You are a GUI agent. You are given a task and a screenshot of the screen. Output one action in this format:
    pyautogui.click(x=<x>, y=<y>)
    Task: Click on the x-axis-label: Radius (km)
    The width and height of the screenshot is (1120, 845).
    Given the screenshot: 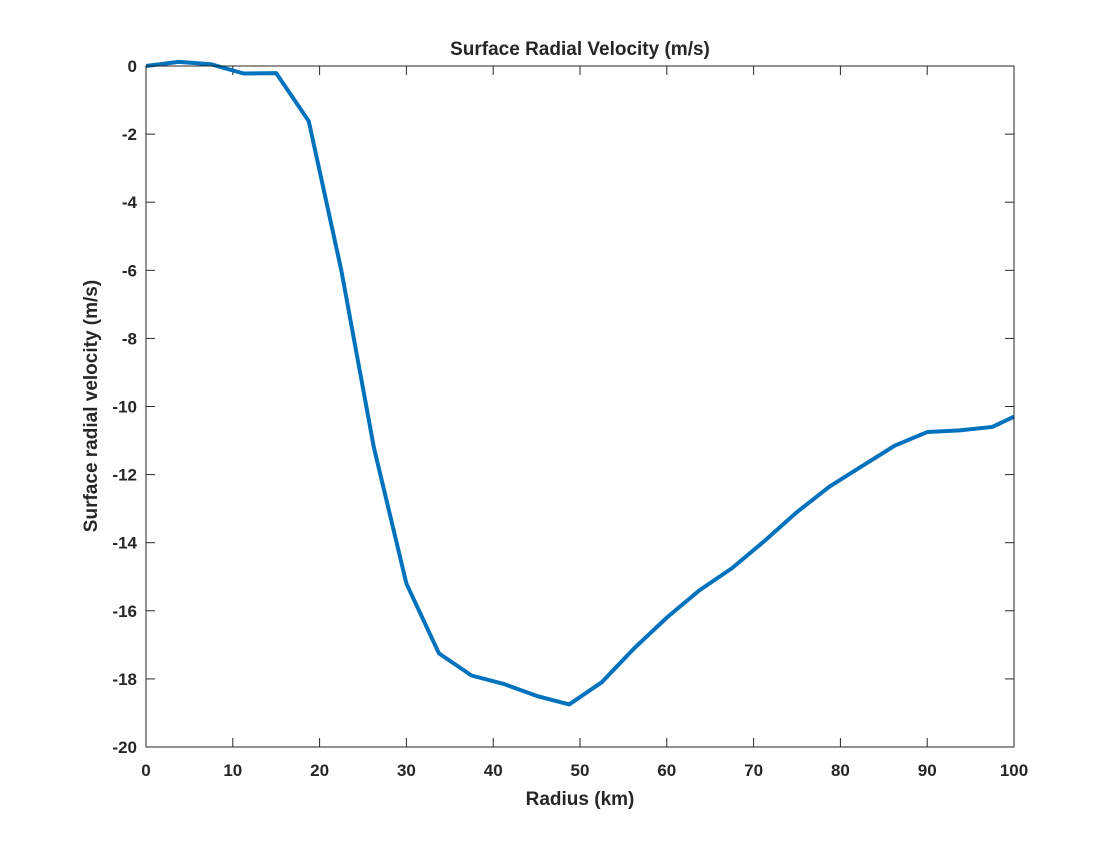 What is the action you would take?
    pyautogui.click(x=580, y=799)
    